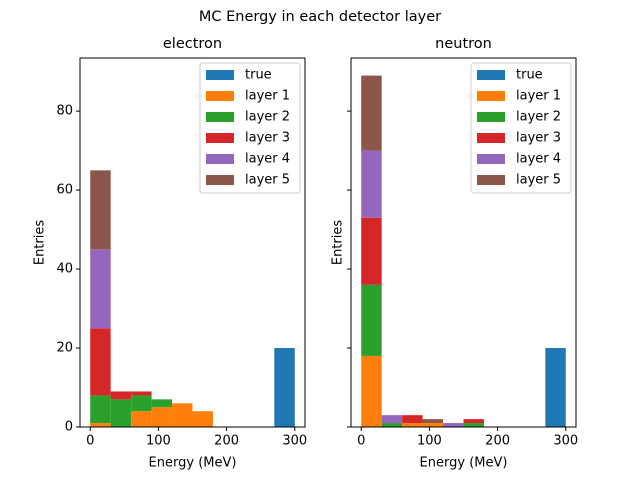  What do you see at coordinates (64, 111) in the screenshot?
I see `y-tick-label: 80` at bounding box center [64, 111].